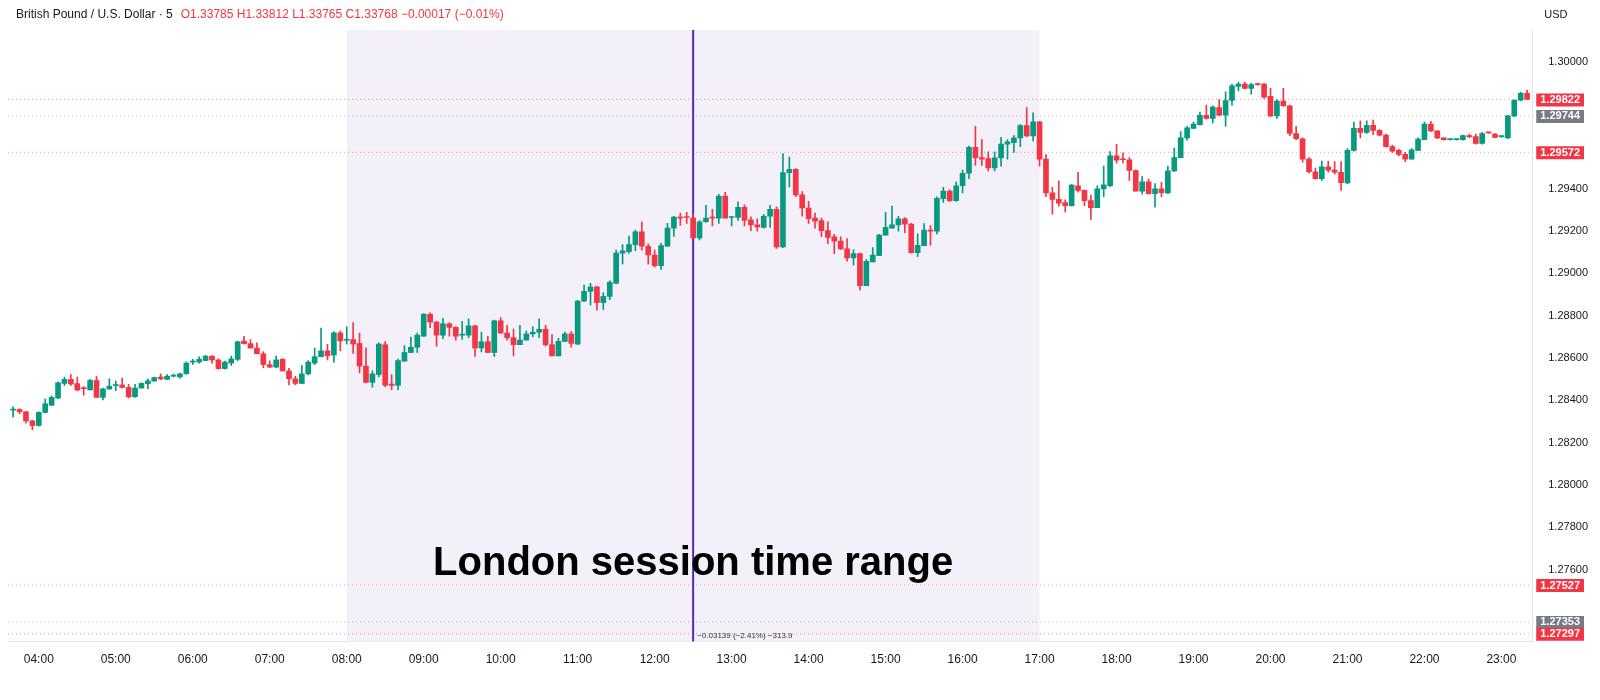 This screenshot has width=1600, height=700. Describe the element at coordinates (578, 659) in the screenshot. I see `x-tick-label: 11:00` at that location.